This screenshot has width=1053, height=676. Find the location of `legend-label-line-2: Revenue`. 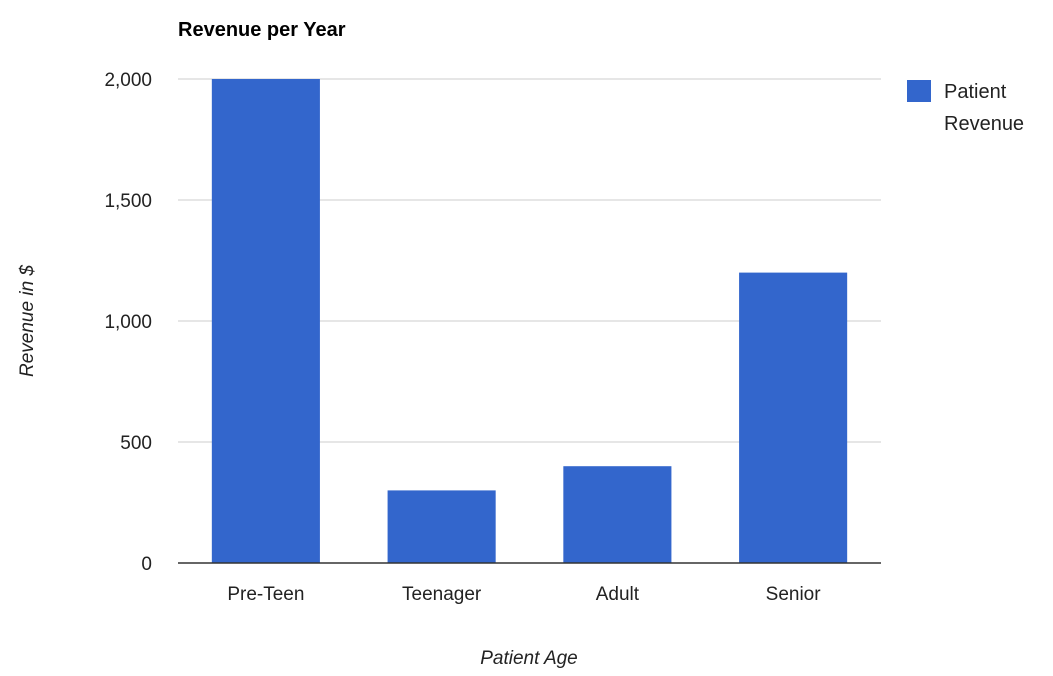

legend-label-line-2: Revenue is located at coordinates (984, 124).